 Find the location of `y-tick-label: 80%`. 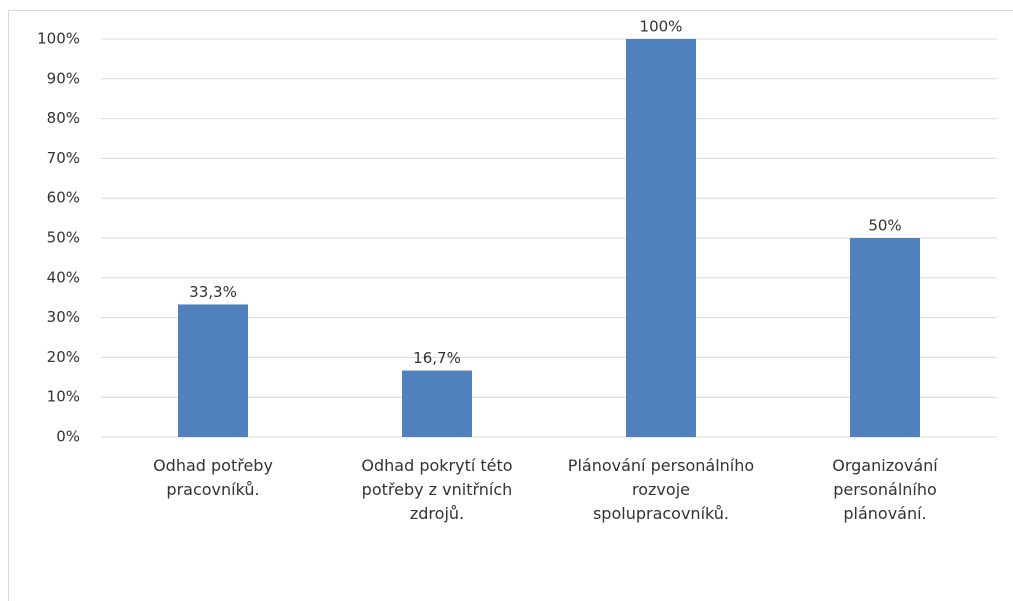

y-tick-label: 80% is located at coordinates (63, 118).